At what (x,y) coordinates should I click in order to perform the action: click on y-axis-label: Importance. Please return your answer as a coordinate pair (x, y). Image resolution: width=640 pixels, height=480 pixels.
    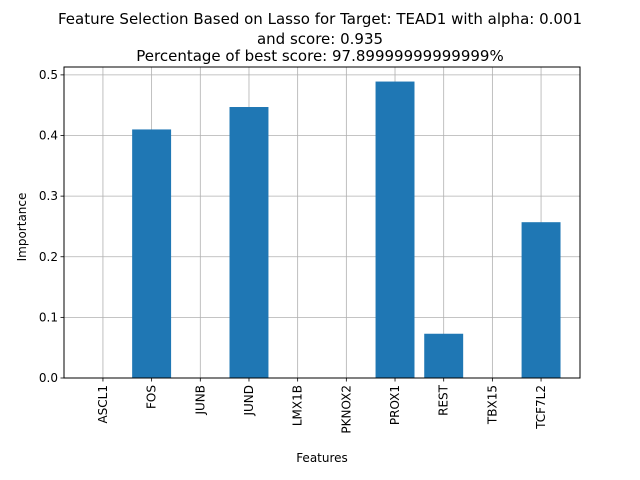
    Looking at the image, I should click on (22, 227).